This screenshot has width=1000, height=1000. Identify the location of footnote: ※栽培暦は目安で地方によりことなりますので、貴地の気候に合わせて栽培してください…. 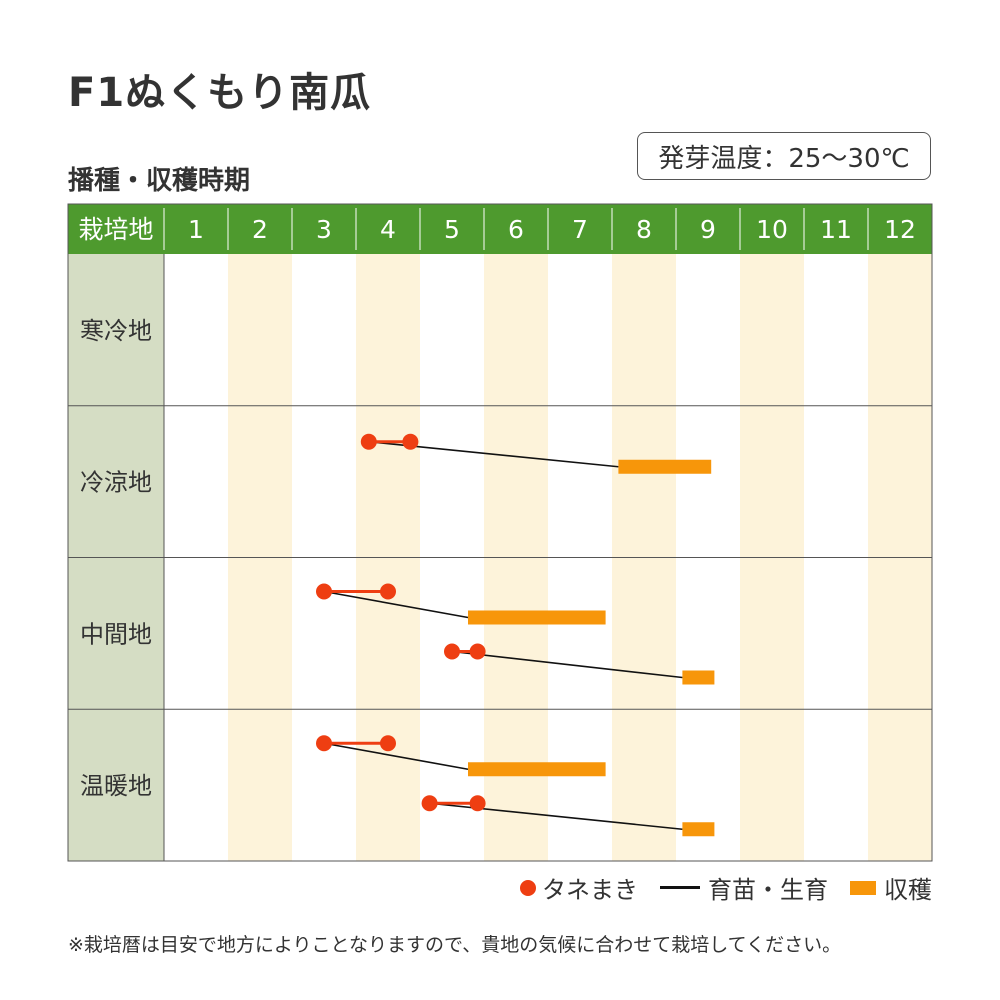
(455, 945).